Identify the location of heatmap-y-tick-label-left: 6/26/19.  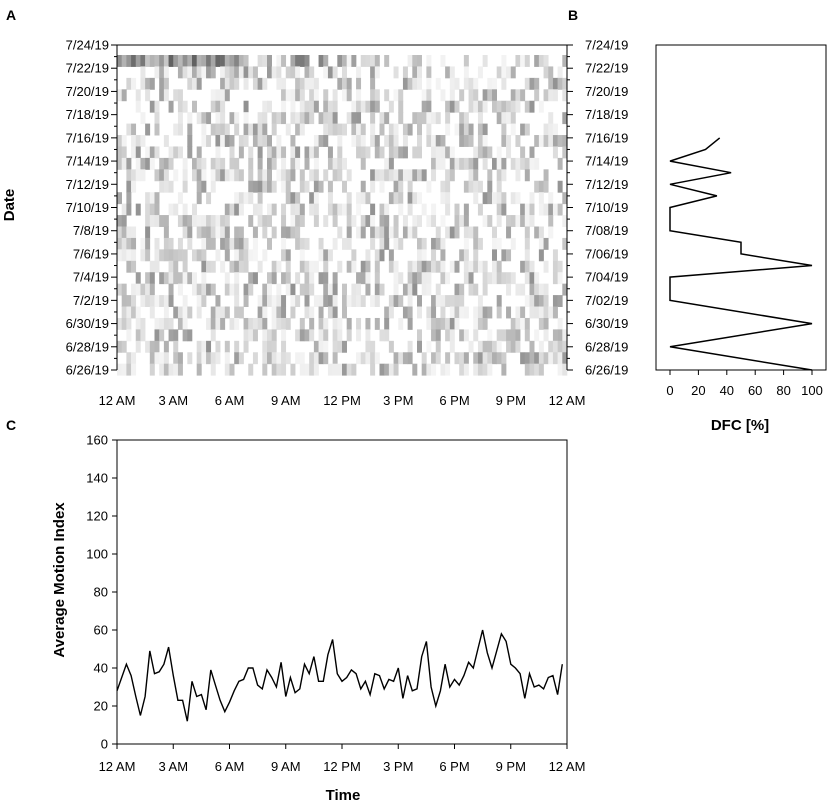
(87, 370).